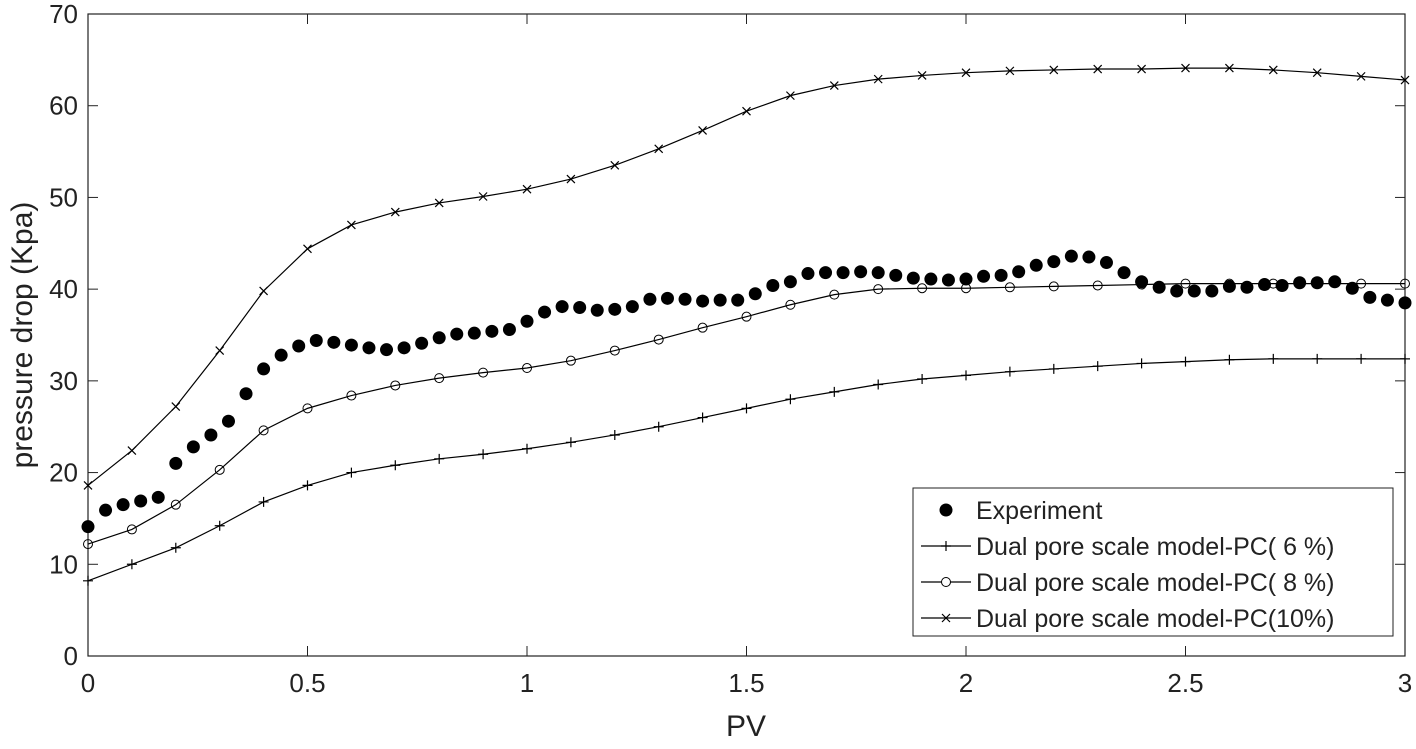  I want to click on x-tick-label: 2.5, so click(1185, 683).